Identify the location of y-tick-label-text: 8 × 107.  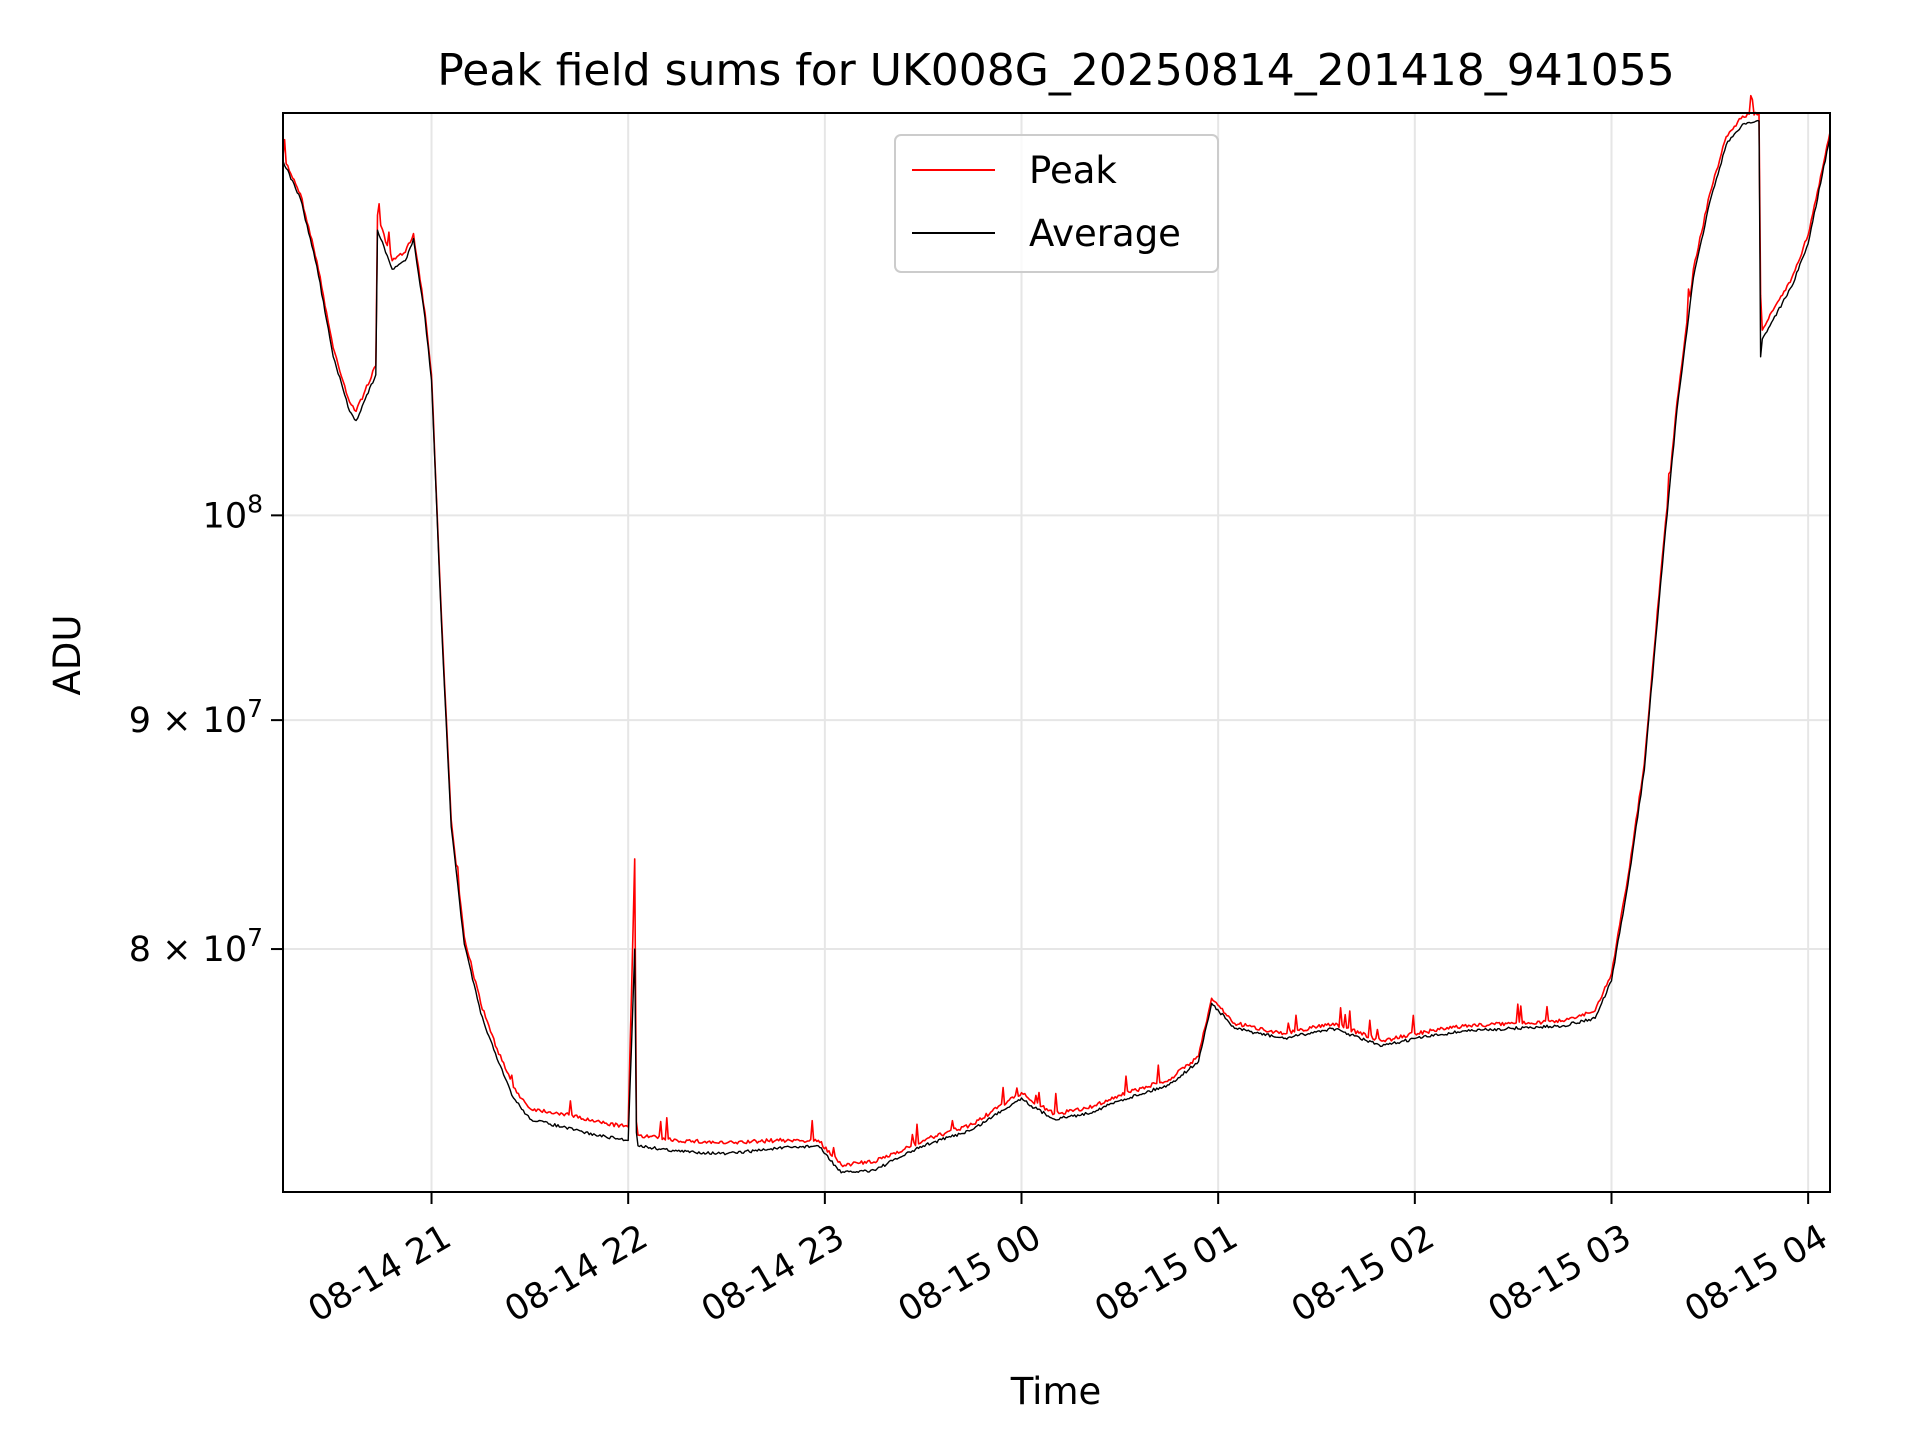
(196, 946).